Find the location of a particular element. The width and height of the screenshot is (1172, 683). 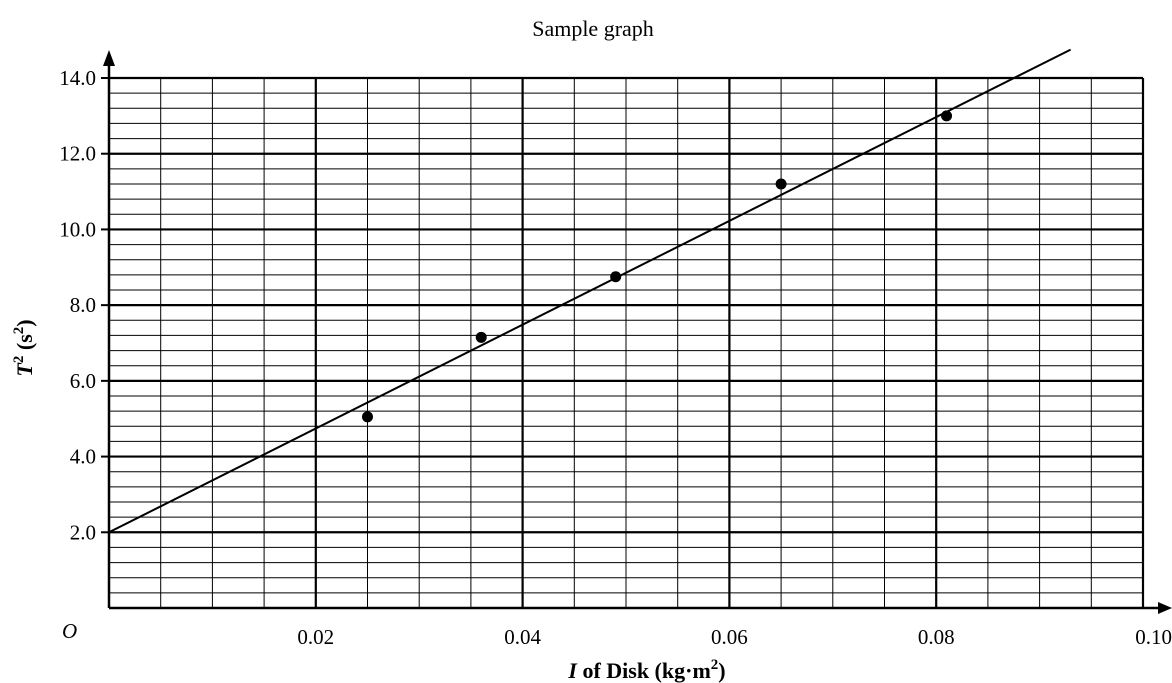

x-tick-label: 0.02 is located at coordinates (315, 637).